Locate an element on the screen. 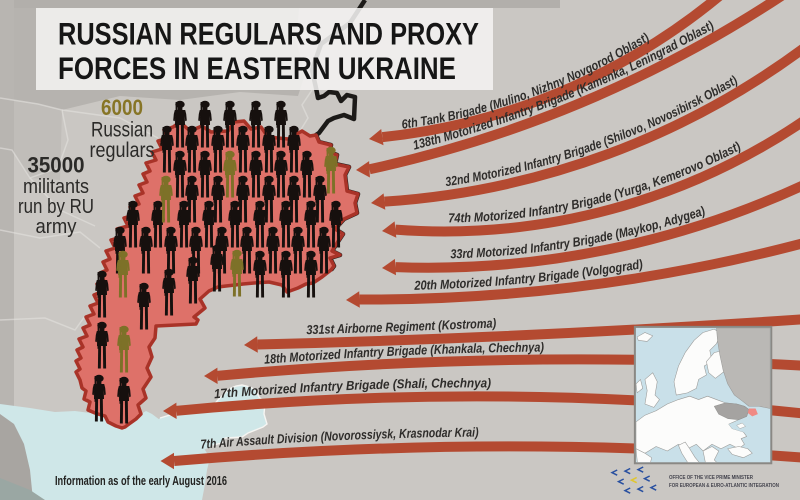  svg-text: RUSSIAN REGULARS AND PROXY is located at coordinates (268, 34).